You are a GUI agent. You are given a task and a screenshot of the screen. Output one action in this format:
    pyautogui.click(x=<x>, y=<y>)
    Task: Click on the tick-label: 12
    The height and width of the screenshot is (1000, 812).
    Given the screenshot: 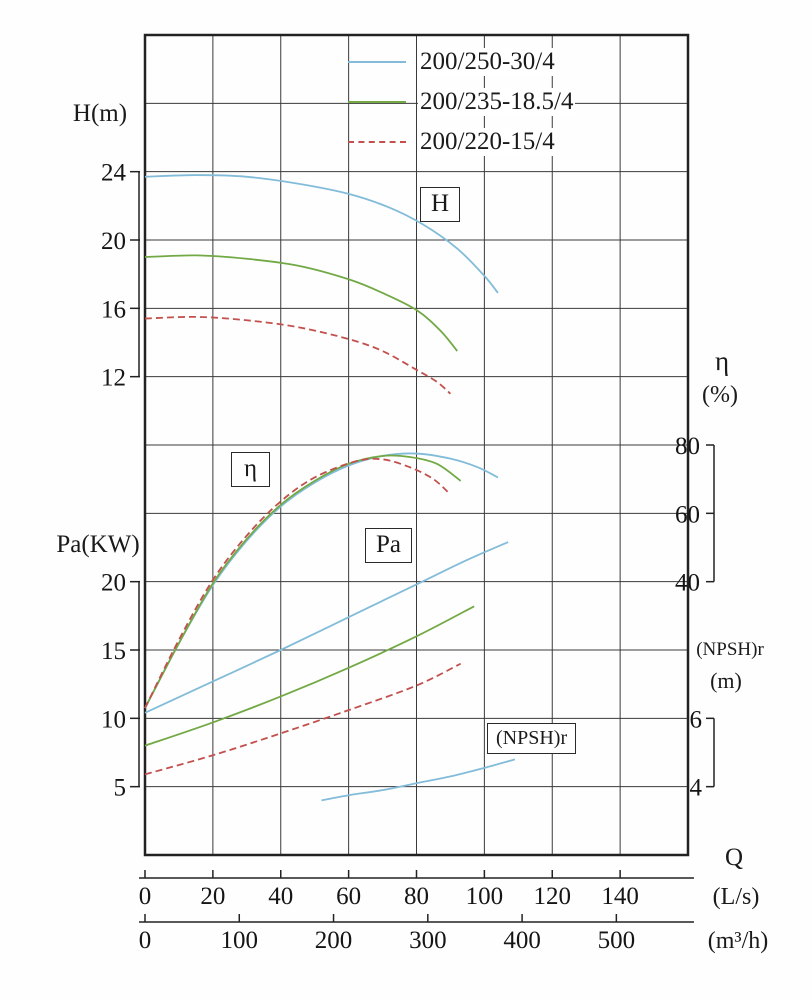 What is the action you would take?
    pyautogui.click(x=113, y=378)
    